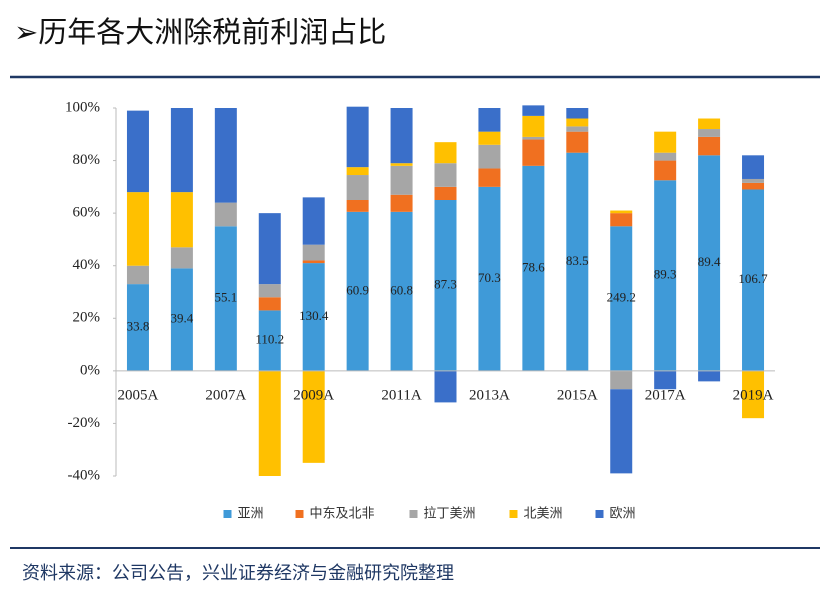 This screenshot has width=831, height=598. I want to click on x-tick-label: 2013A, so click(489, 395).